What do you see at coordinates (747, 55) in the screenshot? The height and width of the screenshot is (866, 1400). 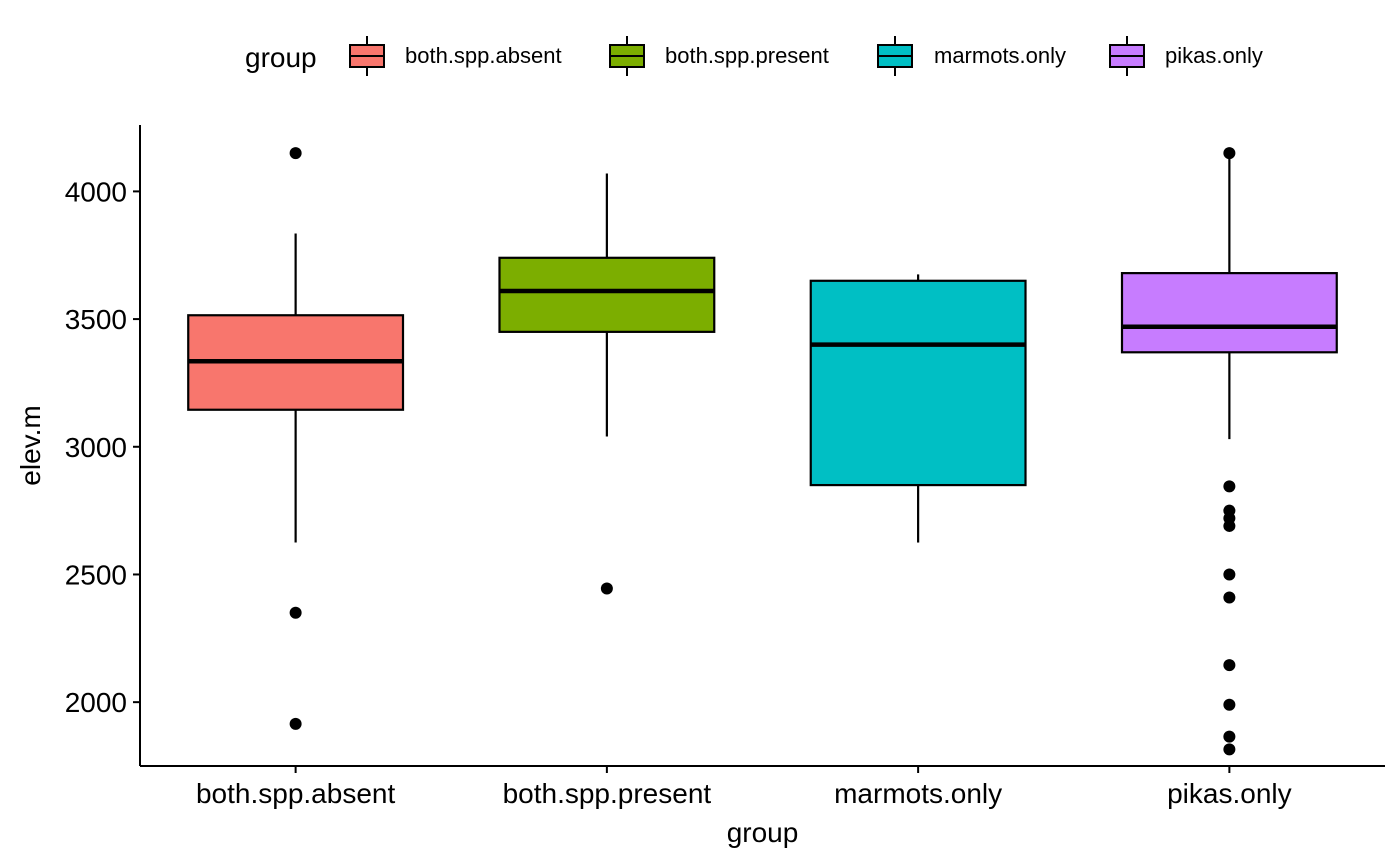 I see `legend-item-label: both.spp.present` at bounding box center [747, 55].